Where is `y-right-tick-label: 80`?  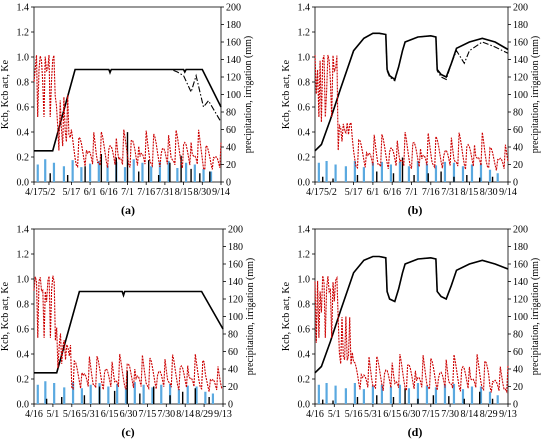 y-right-tick-label: 80 is located at coordinates (231, 113).